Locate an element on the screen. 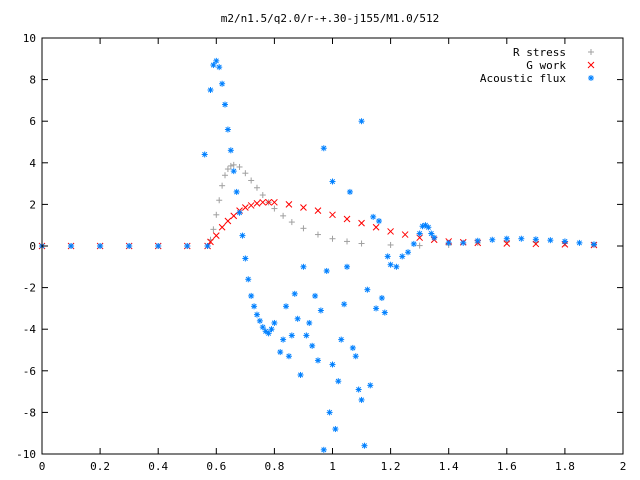  y-tick-label: 0 is located at coordinates (32, 246).